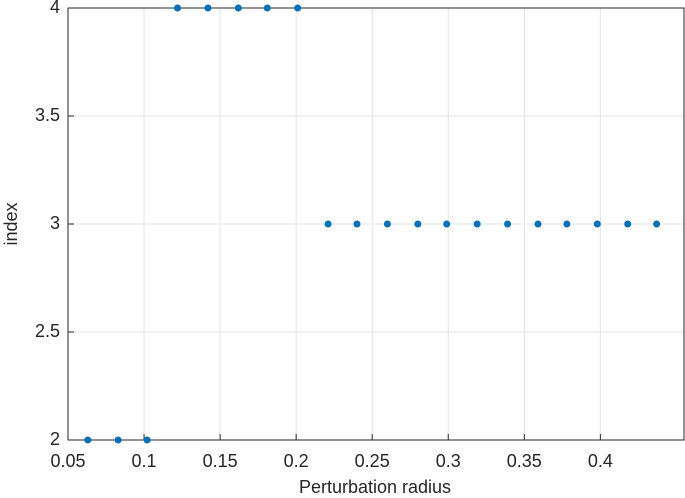 Image resolution: width=685 pixels, height=498 pixels. I want to click on y-tick-label: 2, so click(55, 439).